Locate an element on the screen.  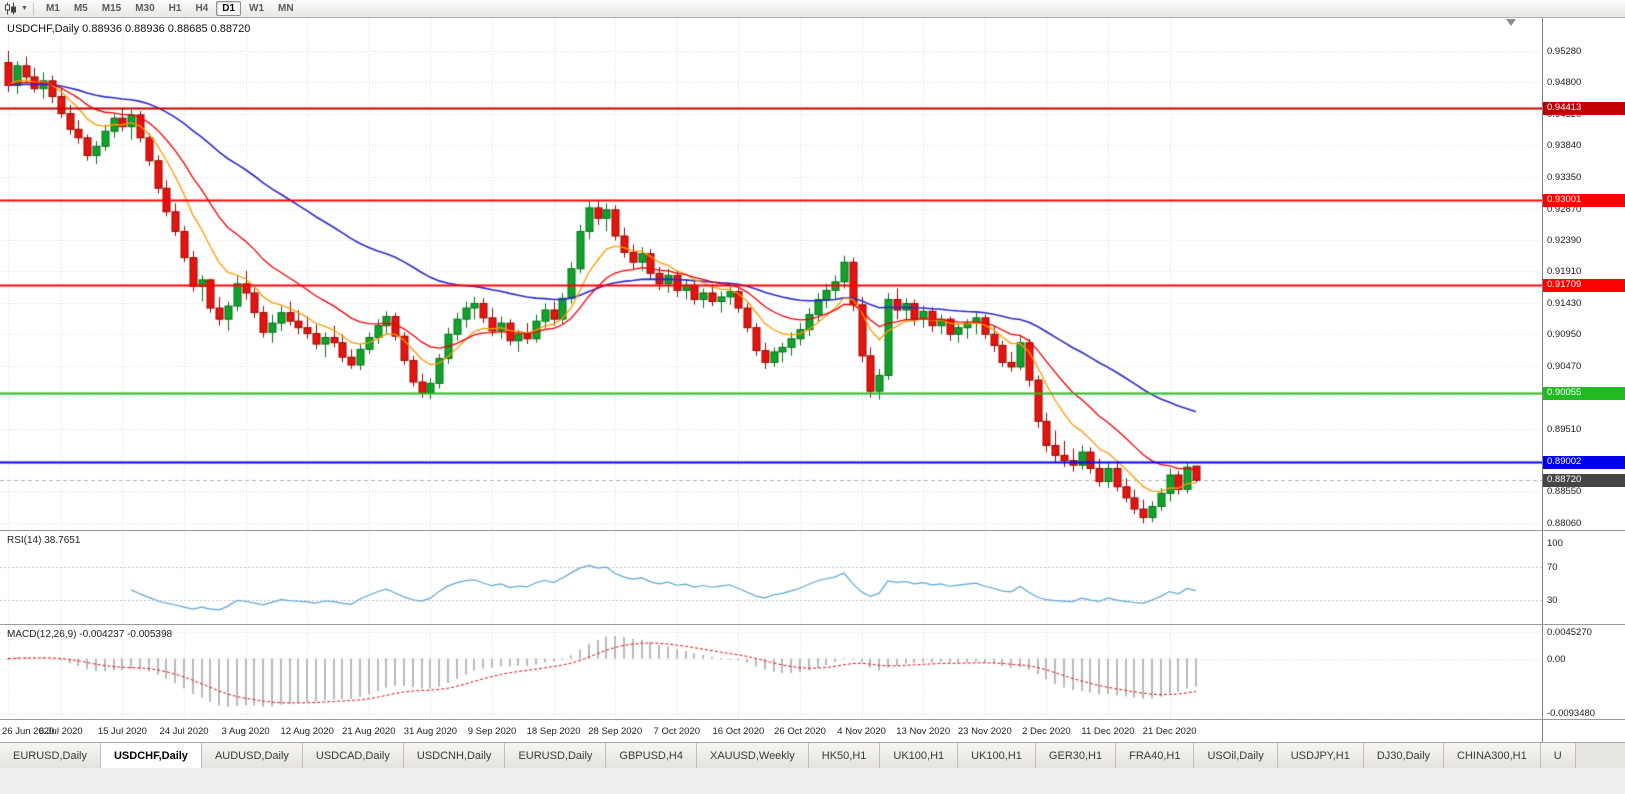
rsi-tick-label: 30 is located at coordinates (1552, 600).